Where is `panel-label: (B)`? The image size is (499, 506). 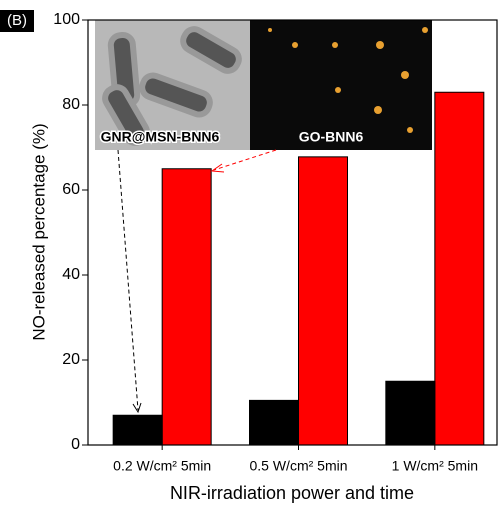 panel-label: (B) is located at coordinates (17, 20).